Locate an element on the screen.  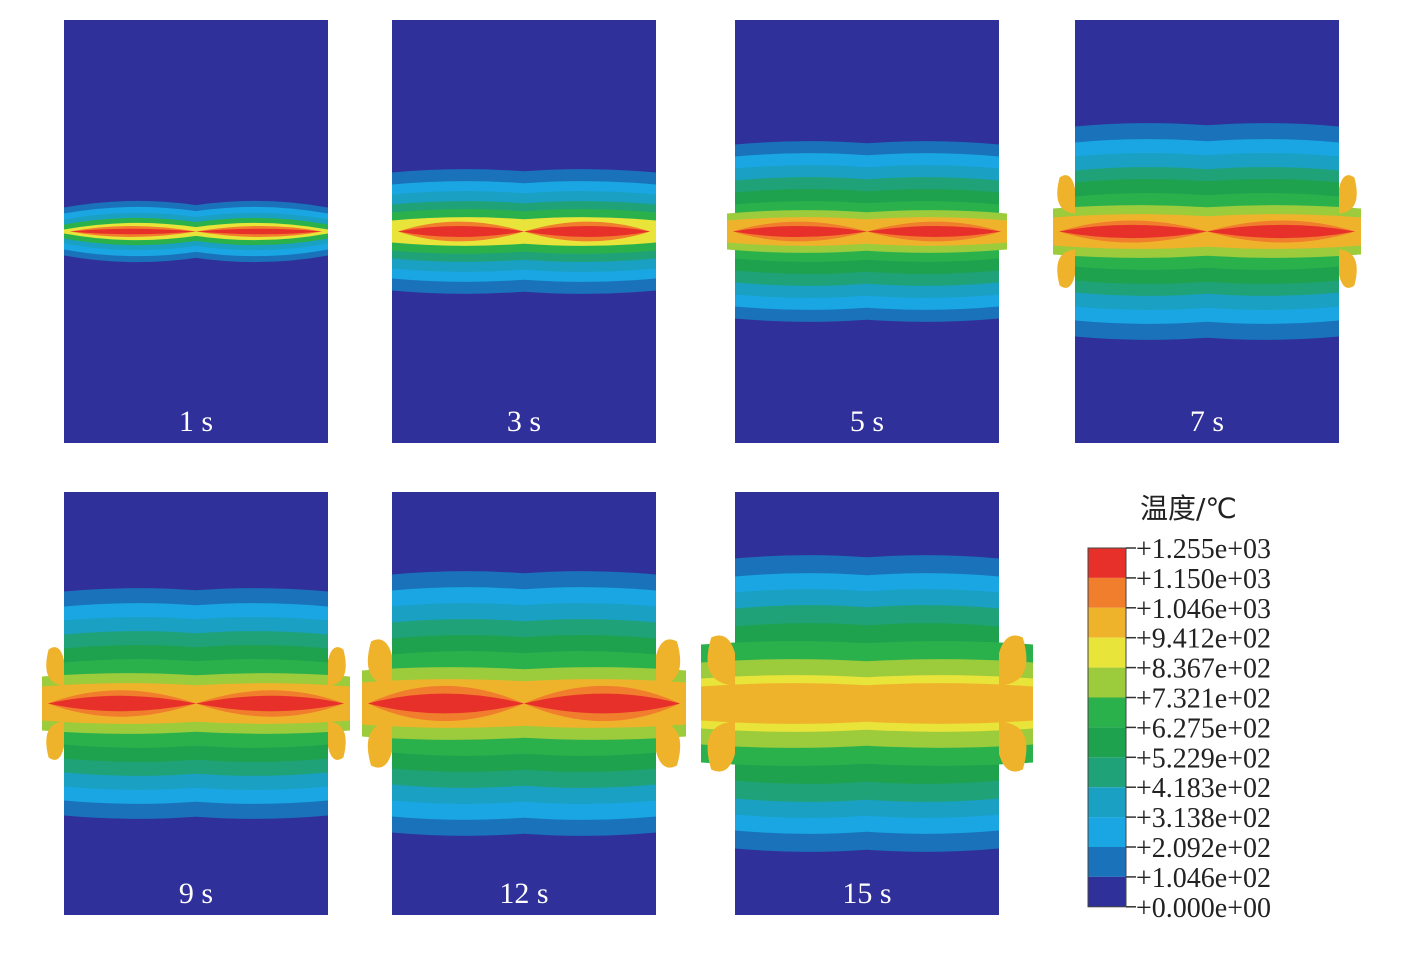
legend-value: +1.046e+02 is located at coordinates (1203, 878).